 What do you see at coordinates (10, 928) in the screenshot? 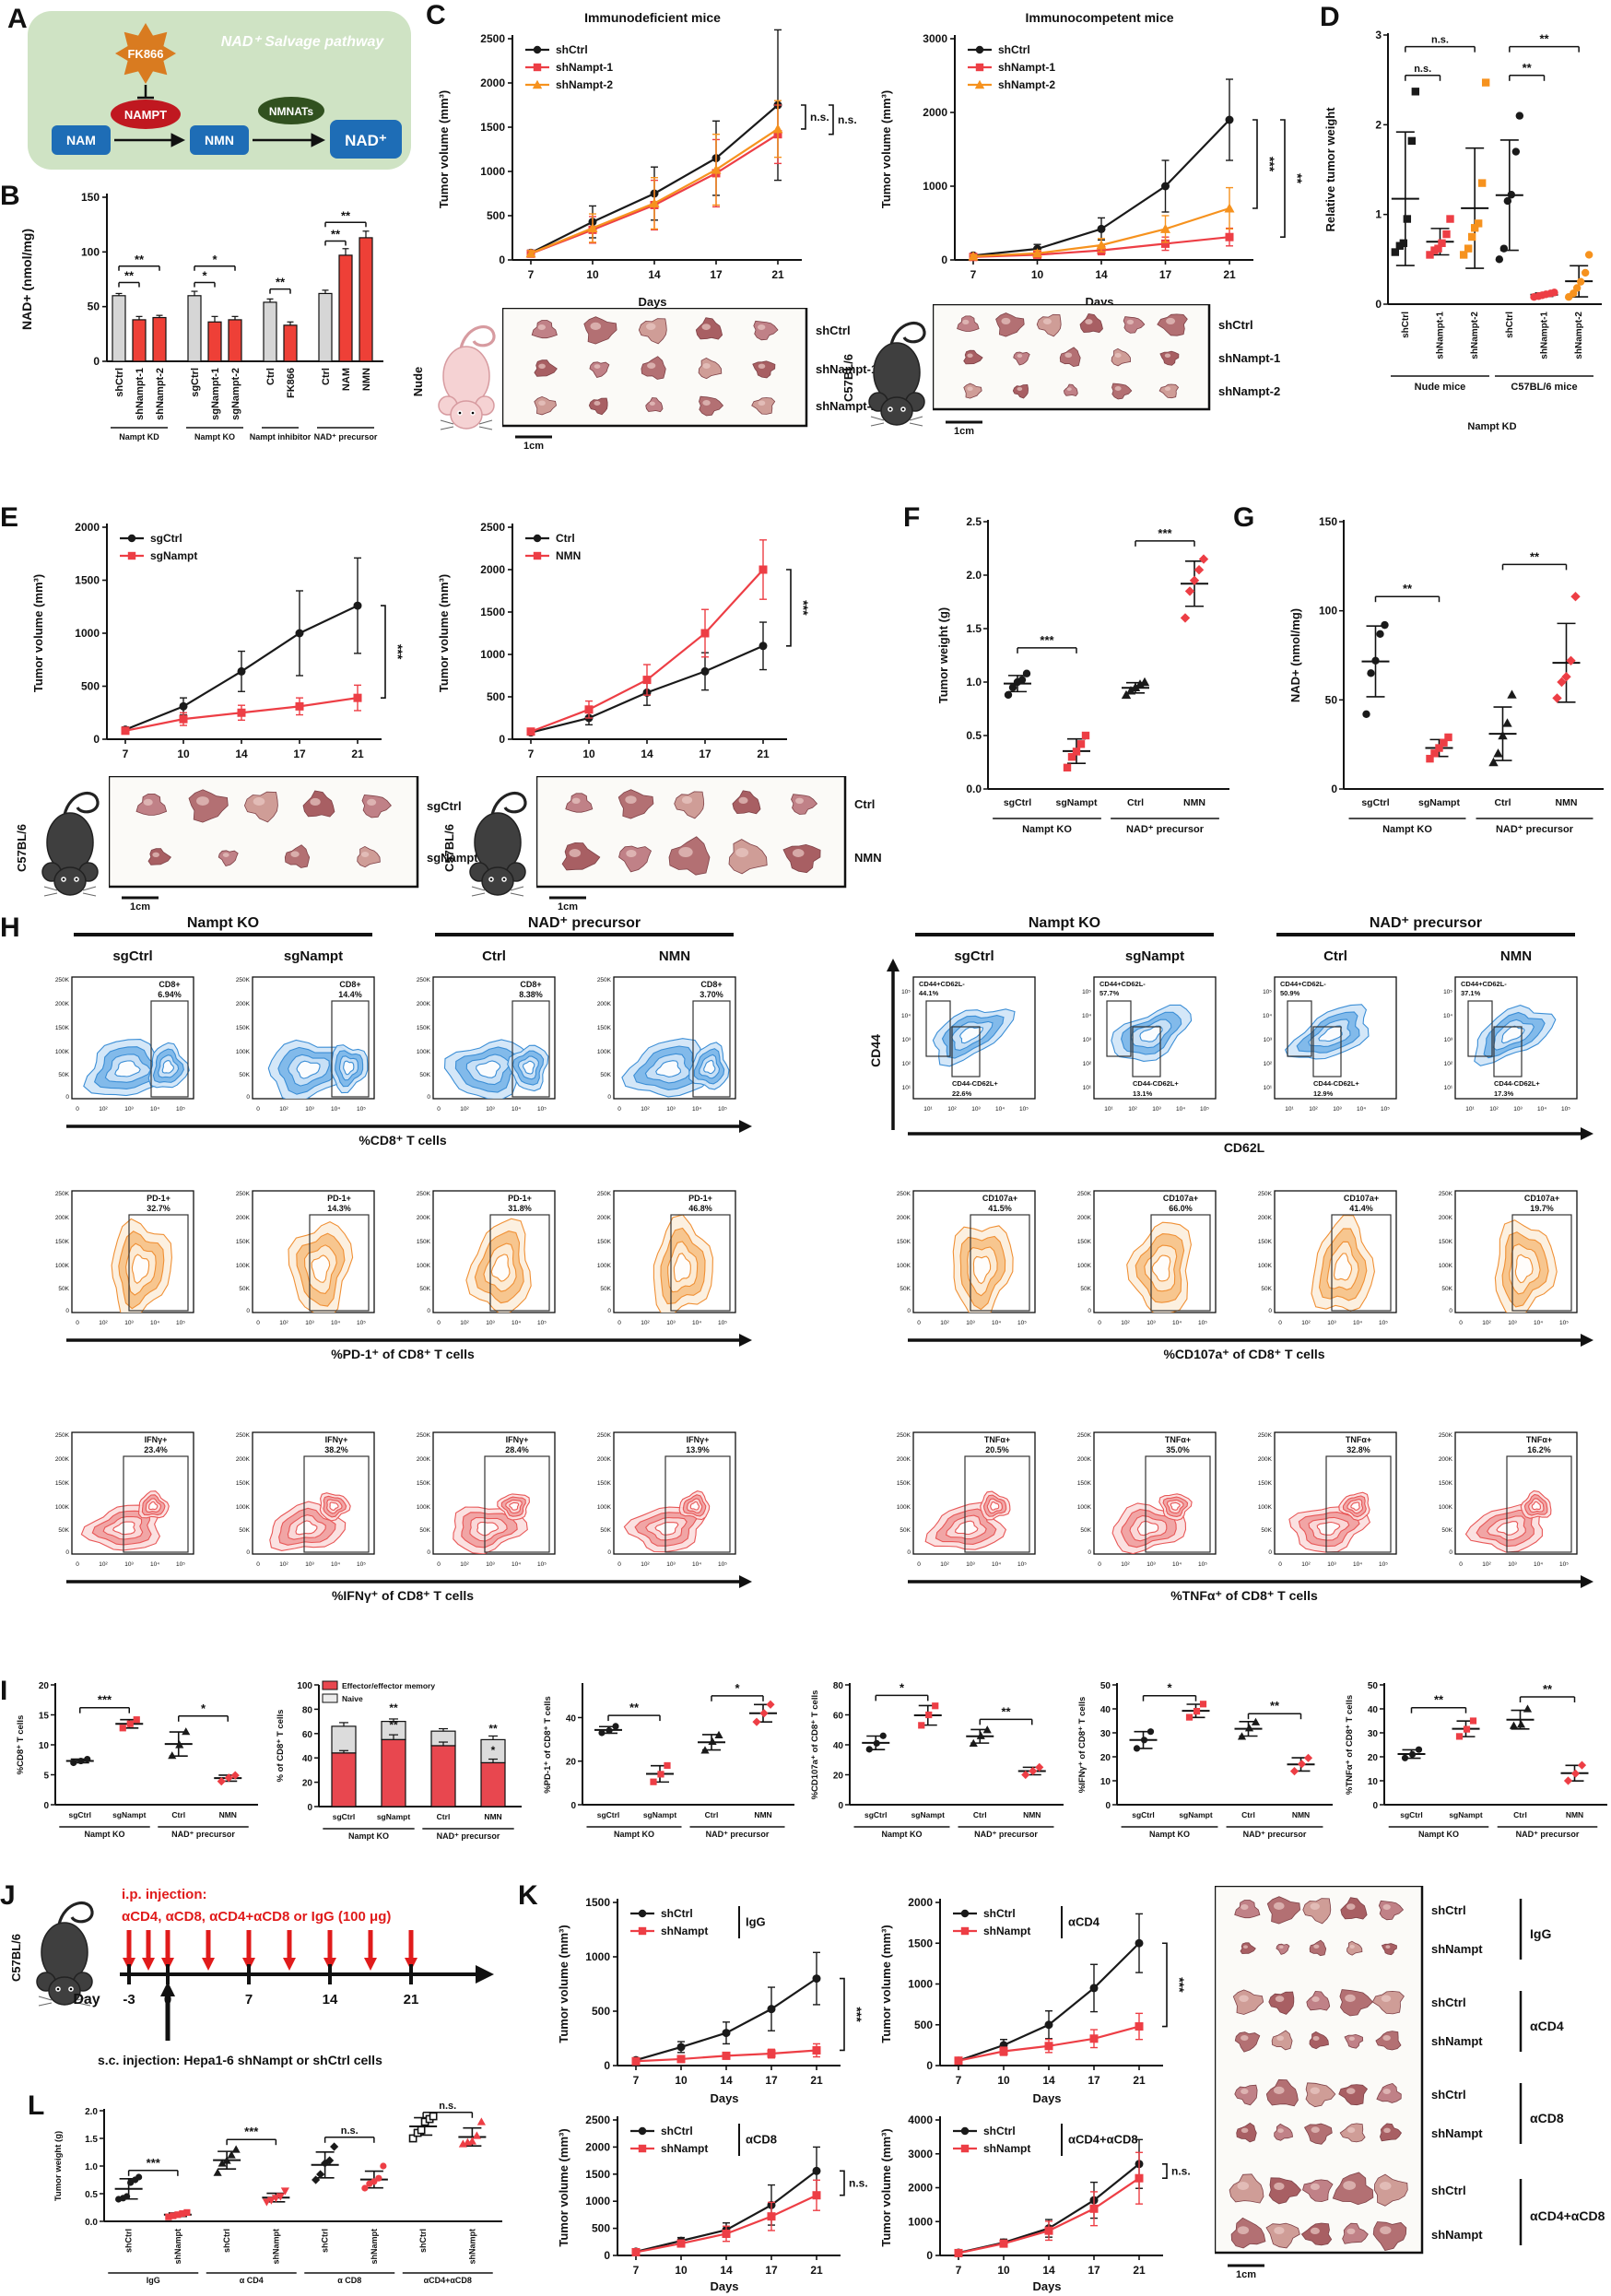
I see `panel-label-h: H` at bounding box center [10, 928].